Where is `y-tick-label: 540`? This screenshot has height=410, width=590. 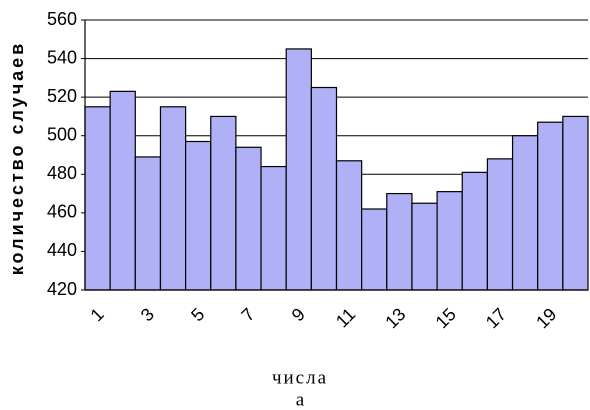
y-tick-label: 540 is located at coordinates (62, 57).